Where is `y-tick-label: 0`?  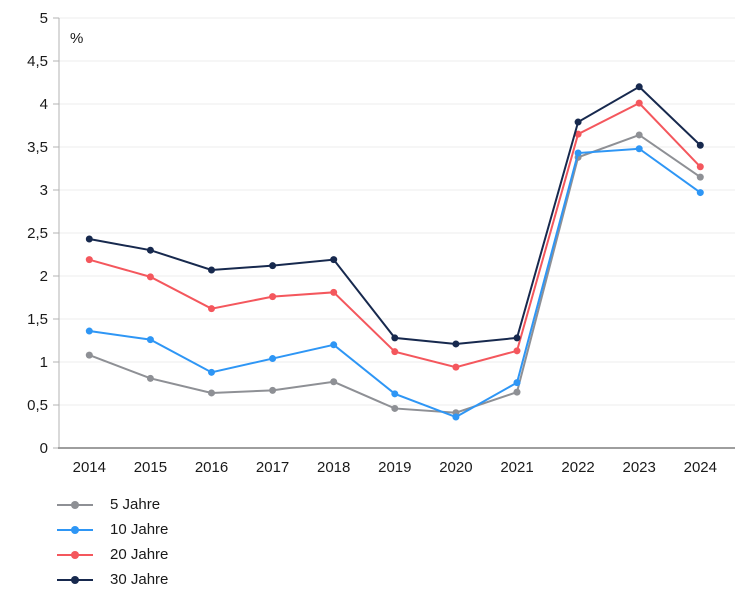 y-tick-label: 0 is located at coordinates (44, 448).